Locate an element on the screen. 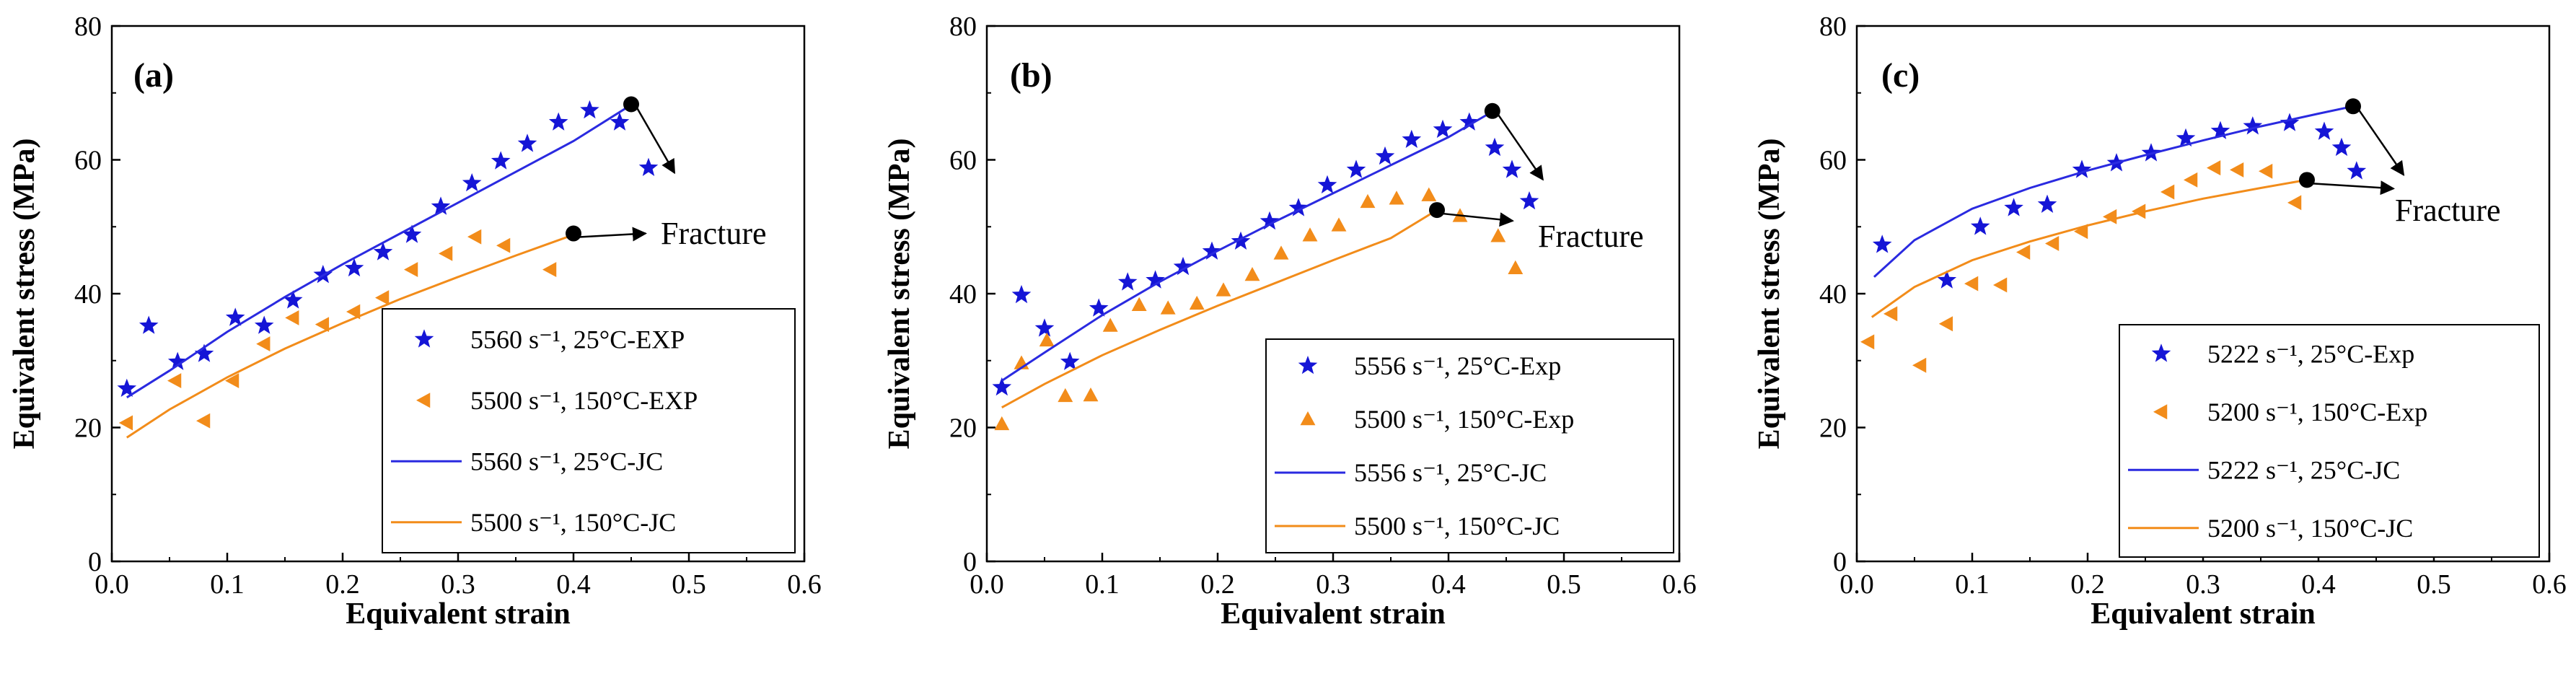 This screenshot has height=679, width=2576. fracture-annotation: Fracture is located at coordinates (1591, 236).